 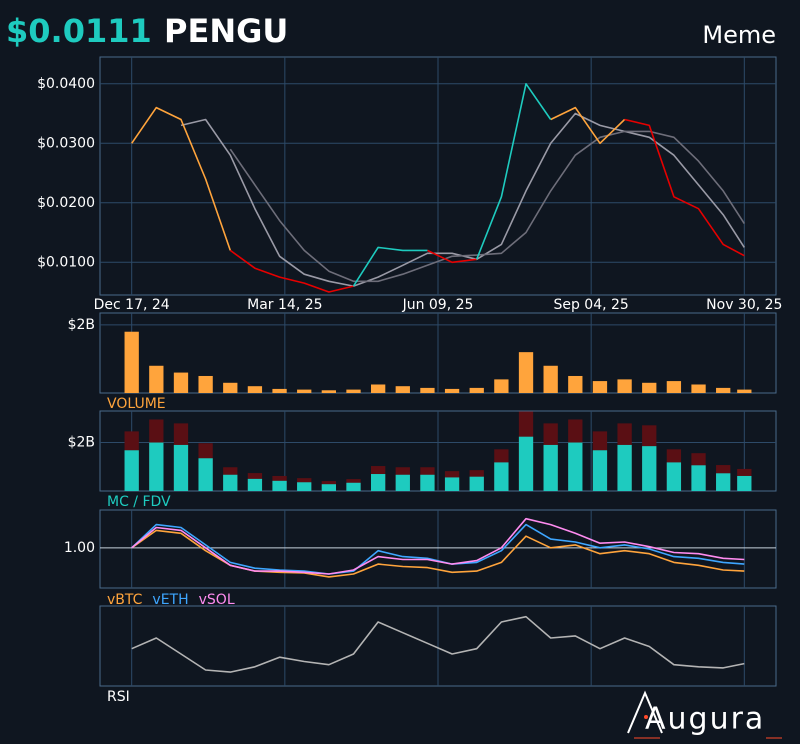 I want to click on logo-text: Augura, so click(x=705, y=719).